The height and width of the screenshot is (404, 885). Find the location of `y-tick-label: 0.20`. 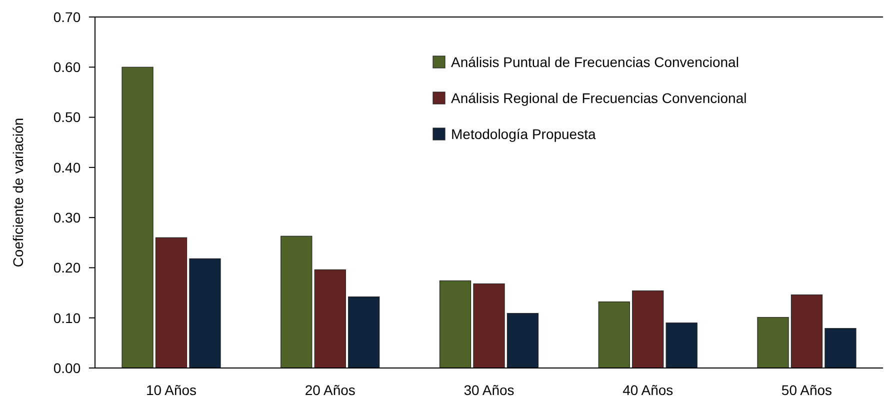

y-tick-label: 0.20 is located at coordinates (67, 268).